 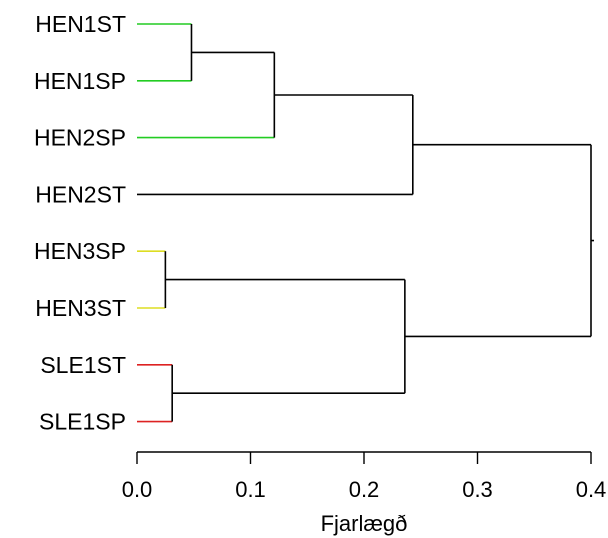 I want to click on x-tick-label: 0.1, so click(x=250, y=489).